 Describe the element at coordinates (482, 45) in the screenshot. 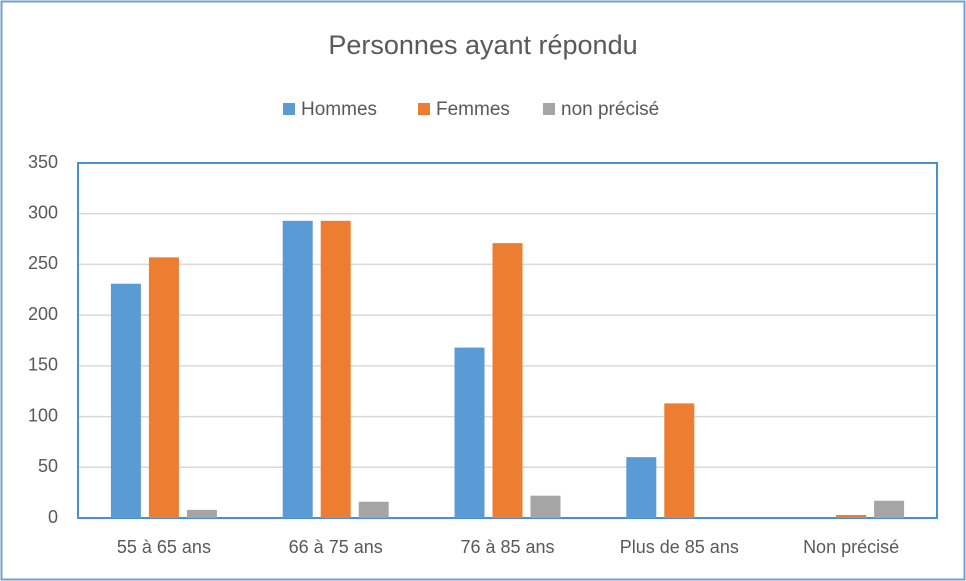

I see `chart-title: Personnes ayant répondu` at that location.